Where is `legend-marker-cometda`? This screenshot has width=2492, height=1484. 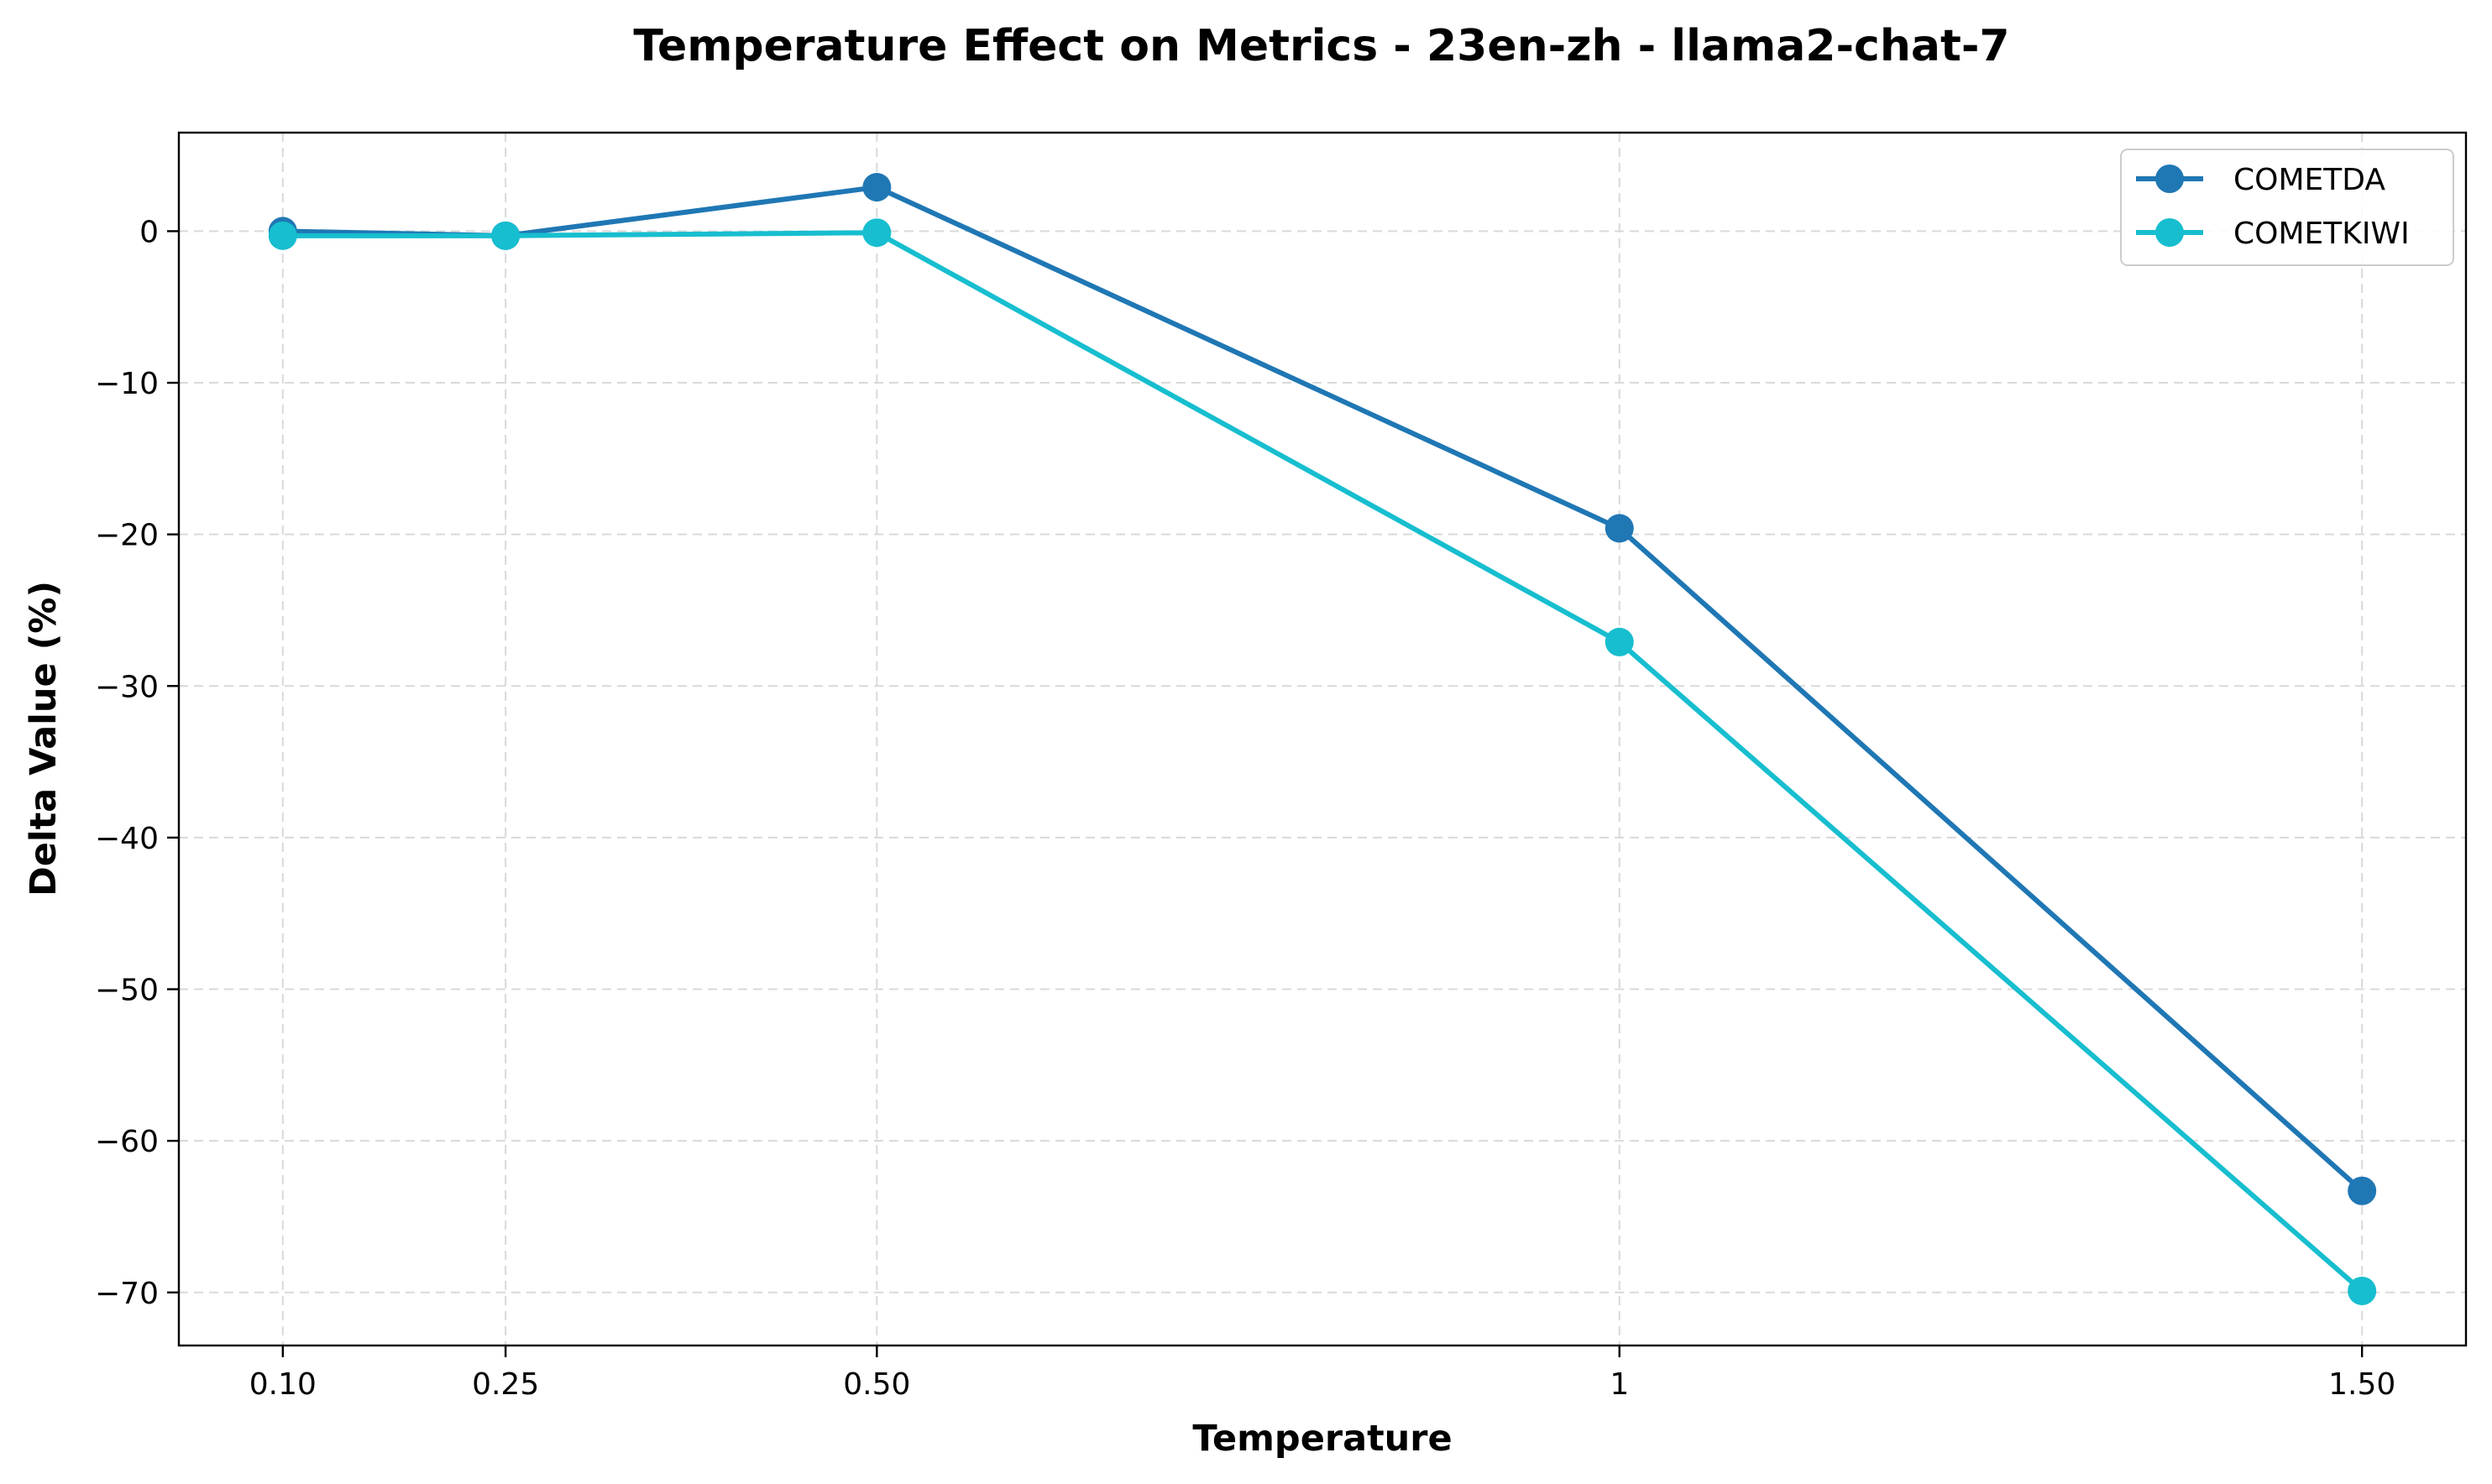
legend-marker-cometda is located at coordinates (2169, 179).